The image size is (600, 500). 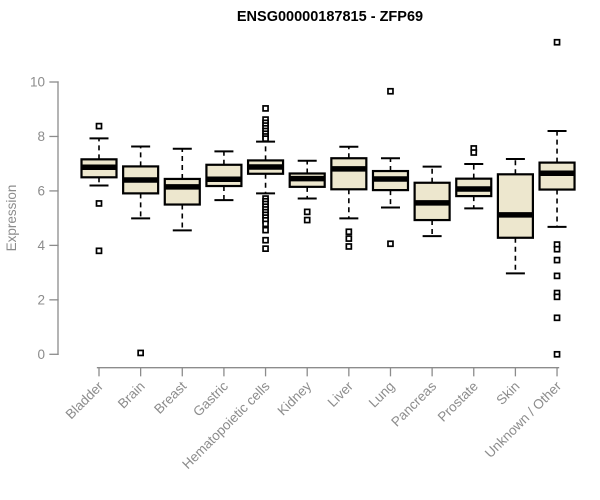 What do you see at coordinates (474, 177) in the screenshot?
I see `boxplot-prostate` at bounding box center [474, 177].